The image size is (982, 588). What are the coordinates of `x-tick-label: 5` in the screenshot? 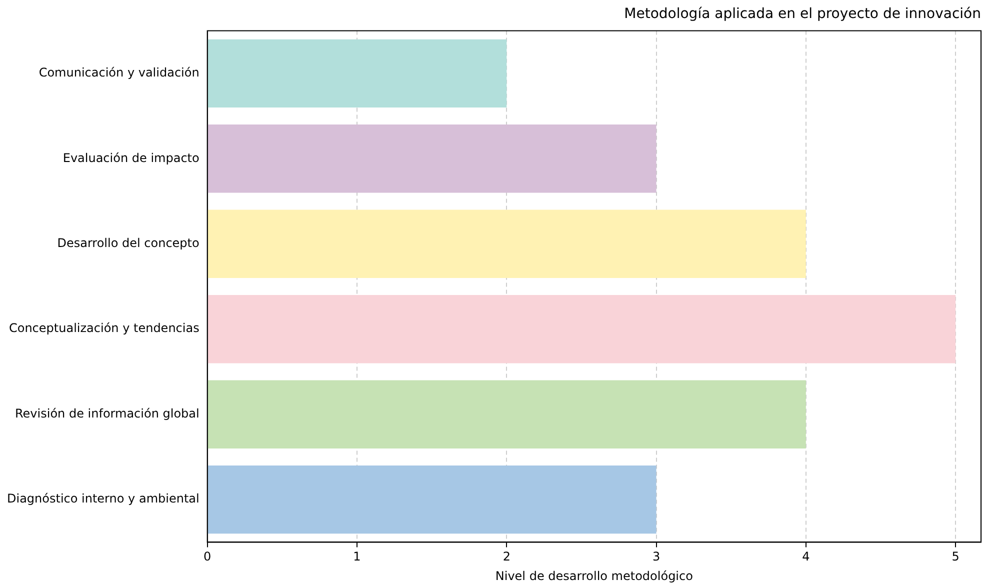 It's located at (956, 557).